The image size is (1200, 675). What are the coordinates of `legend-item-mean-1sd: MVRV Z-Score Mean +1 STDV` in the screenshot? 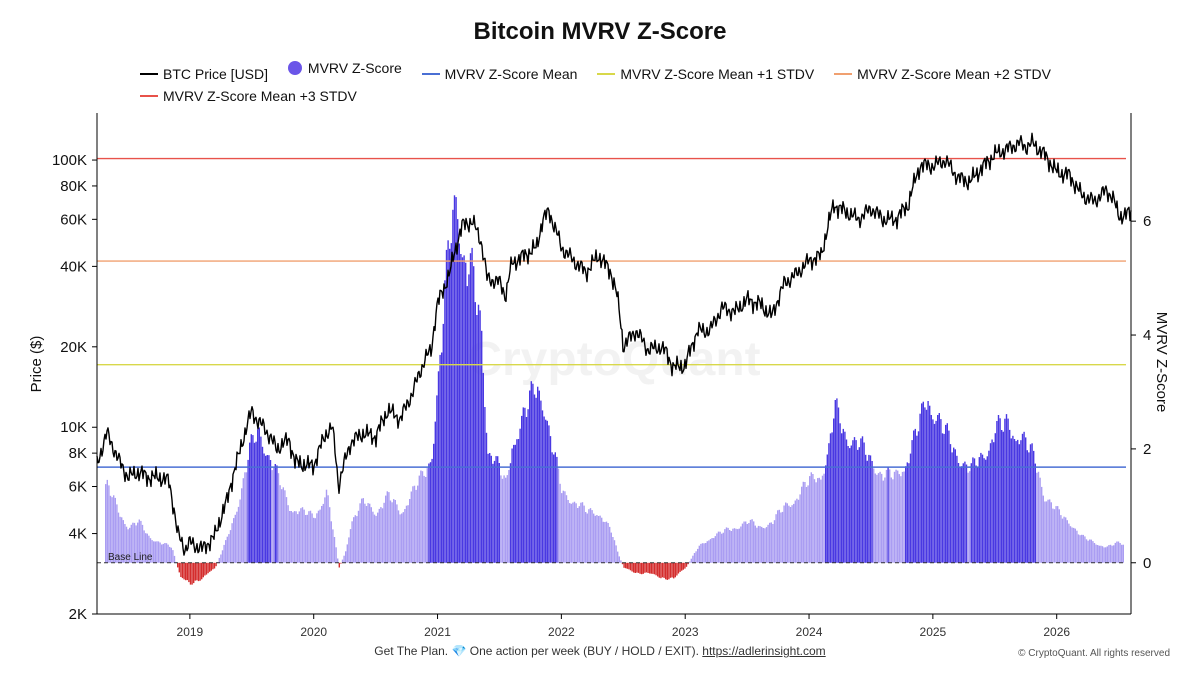 It's located at (705, 74).